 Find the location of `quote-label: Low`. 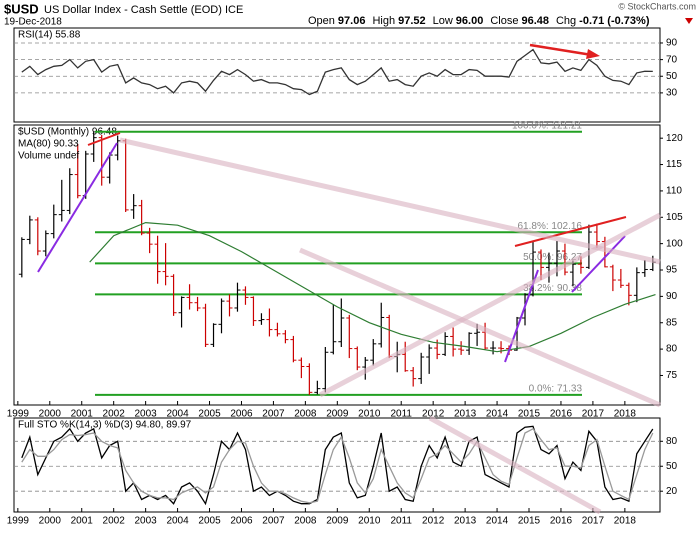

quote-label: Low is located at coordinates (443, 21).